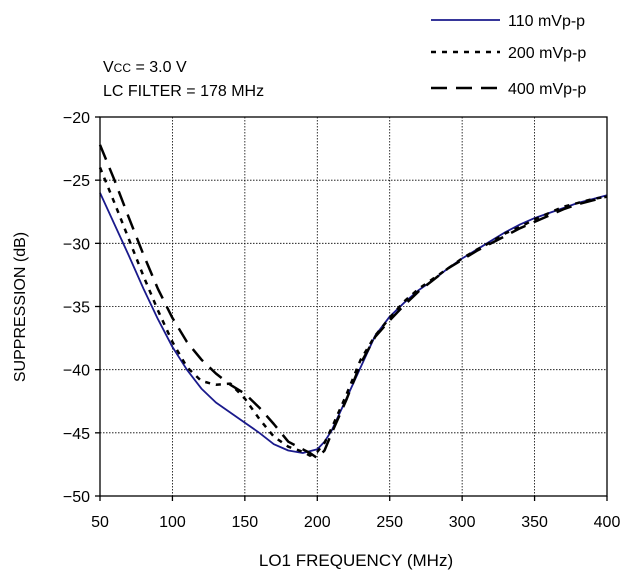  I want to click on y-tick-label: −20, so click(76, 118).